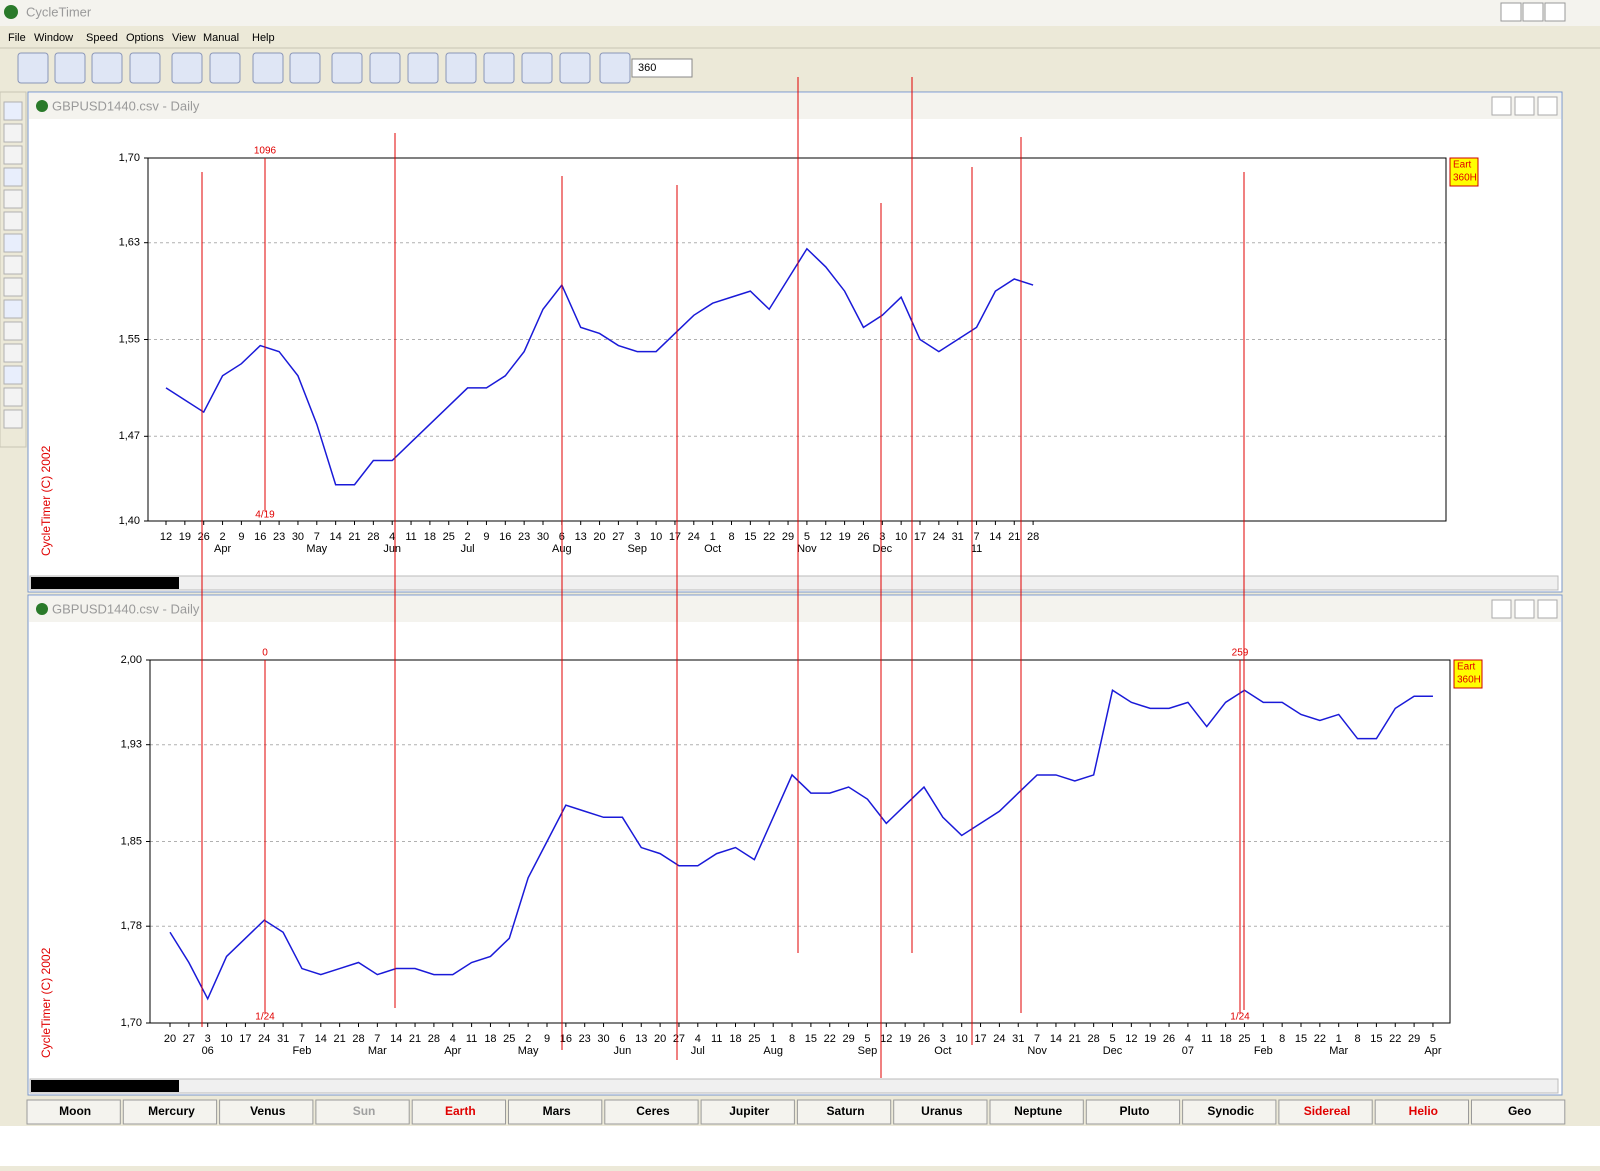 The image size is (1600, 1171). What do you see at coordinates (226, 1039) in the screenshot?
I see `x-tick-label: 10` at bounding box center [226, 1039].